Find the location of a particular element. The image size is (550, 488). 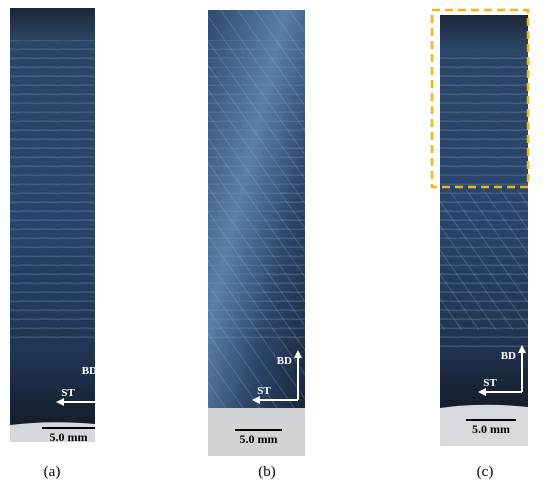

specimen-a is located at coordinates (52, 225).